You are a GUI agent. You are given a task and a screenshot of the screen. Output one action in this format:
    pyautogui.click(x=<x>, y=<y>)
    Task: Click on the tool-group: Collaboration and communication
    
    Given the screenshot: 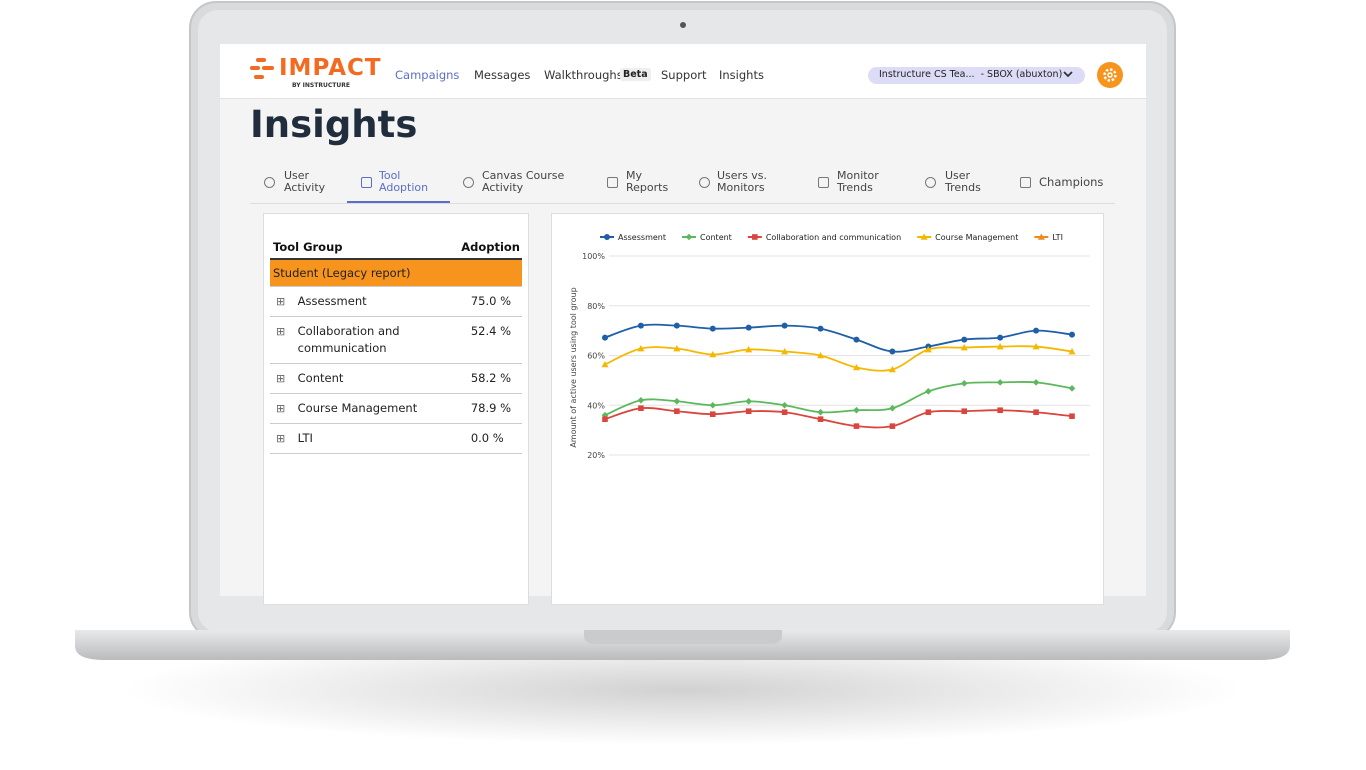 What is the action you would take?
    pyautogui.click(x=348, y=339)
    